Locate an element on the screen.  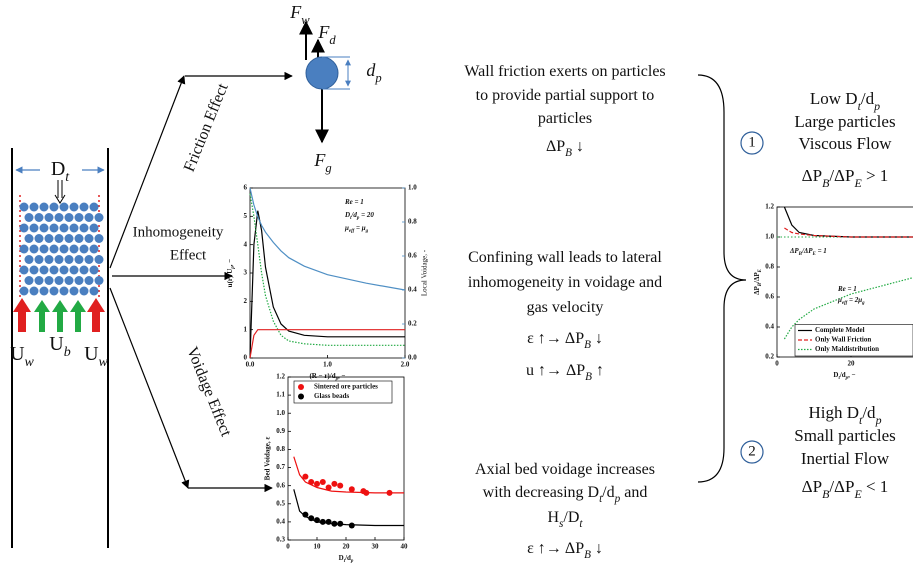
x-tick-label: 20 is located at coordinates (852, 364).